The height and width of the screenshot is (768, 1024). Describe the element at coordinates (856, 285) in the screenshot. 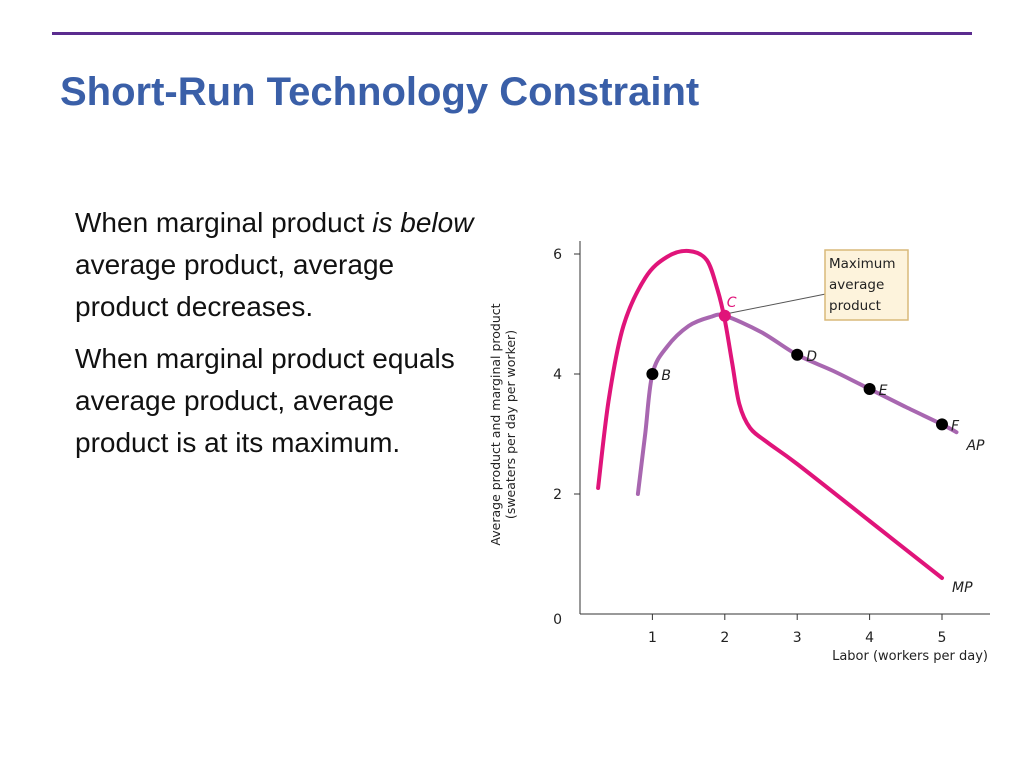

I see `callout-text-line-2: average` at that location.